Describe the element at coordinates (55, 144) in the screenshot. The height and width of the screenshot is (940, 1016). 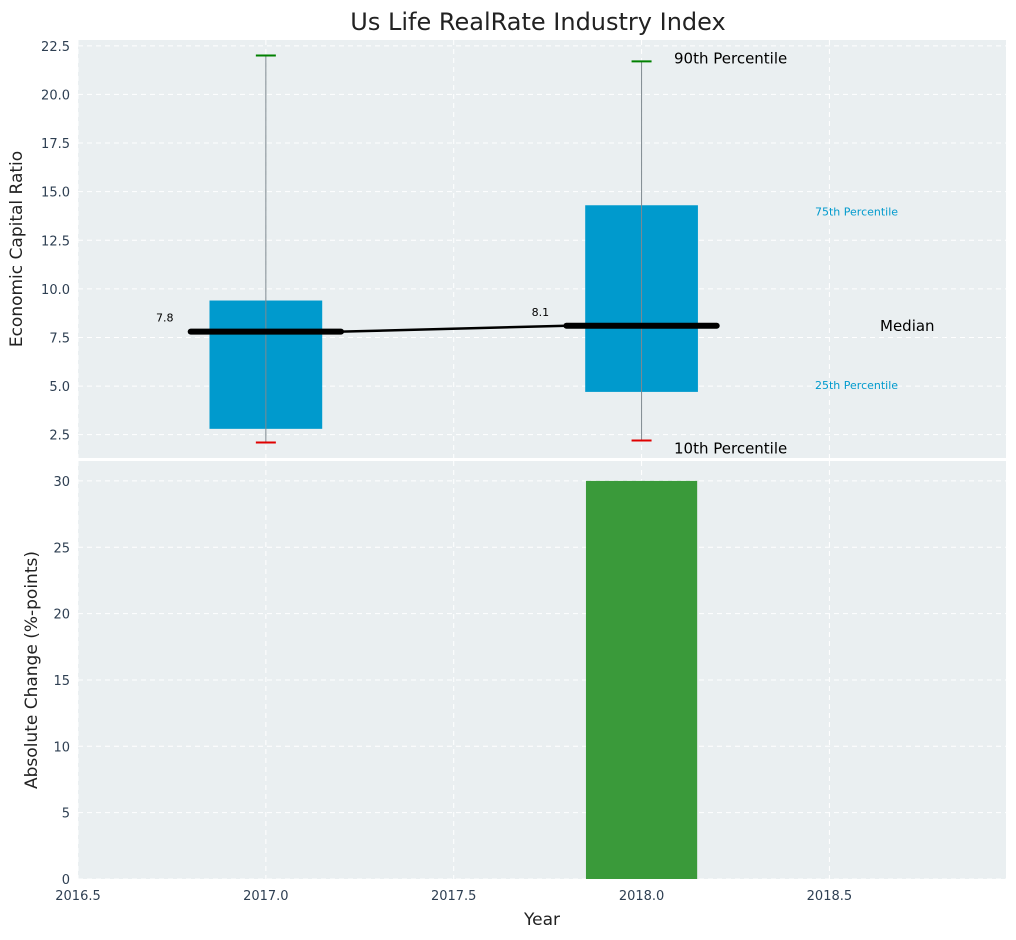
I see `top-y-tick-label: 17.5` at that location.